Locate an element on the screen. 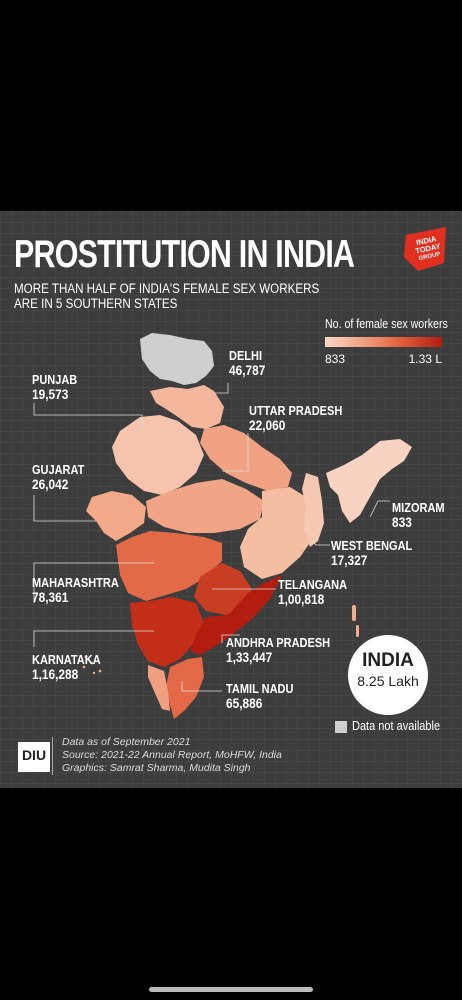 Image resolution: width=462 pixels, height=1000 pixels. state-value: 1,00,818 is located at coordinates (301, 599).